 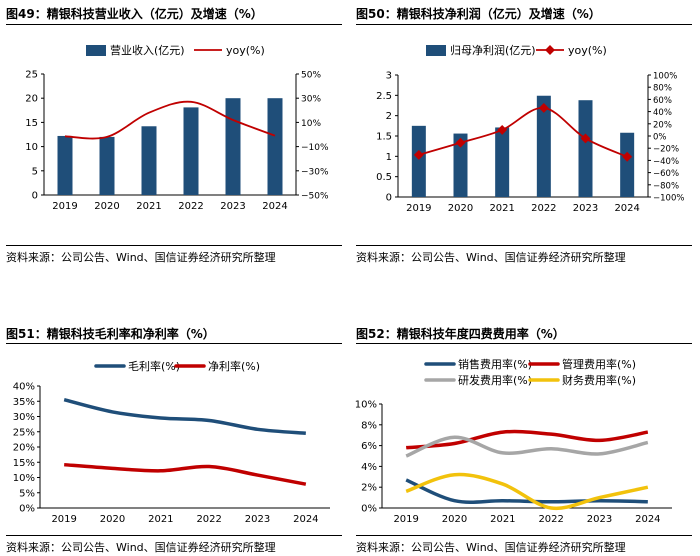 I want to click on y-tick-label: 25%, so click(x=24, y=432).